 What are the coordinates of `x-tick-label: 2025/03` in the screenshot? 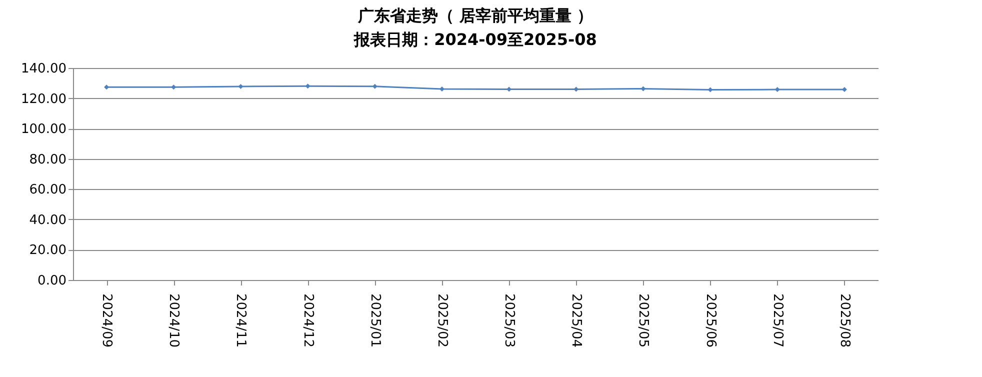 It's located at (509, 321).